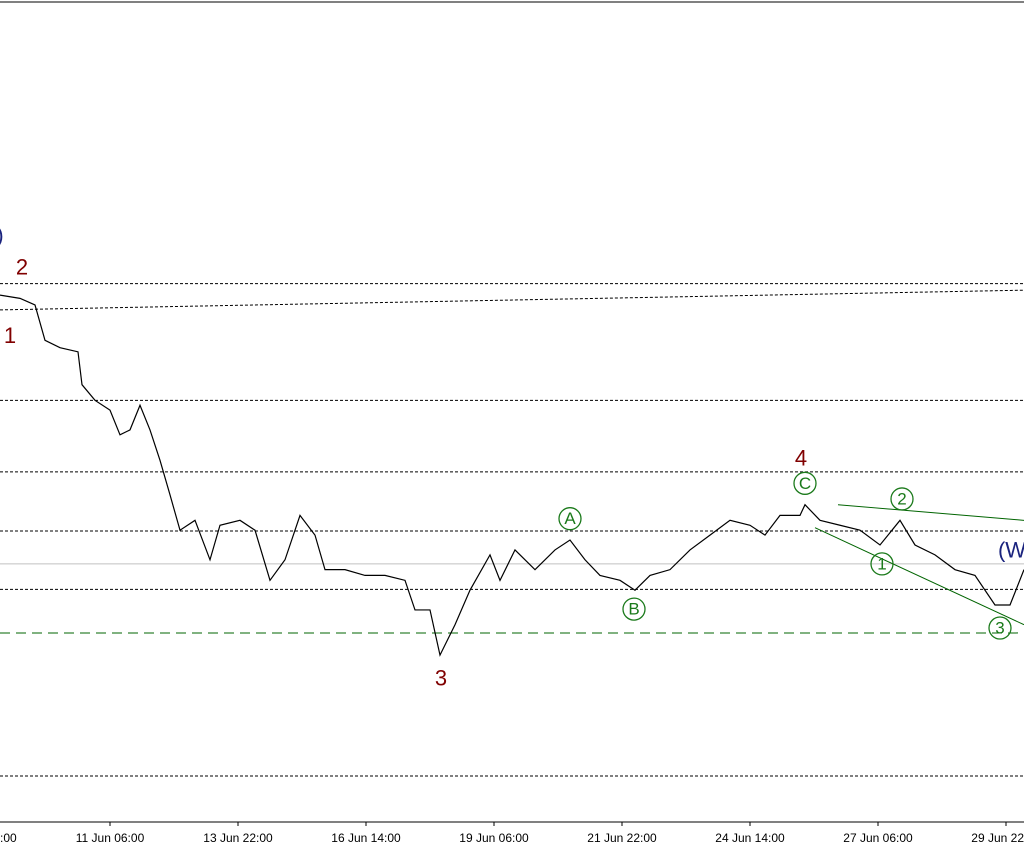 The height and width of the screenshot is (852, 1024). Describe the element at coordinates (110, 838) in the screenshot. I see `x-tick-label: 11 Jun 06:00` at that location.